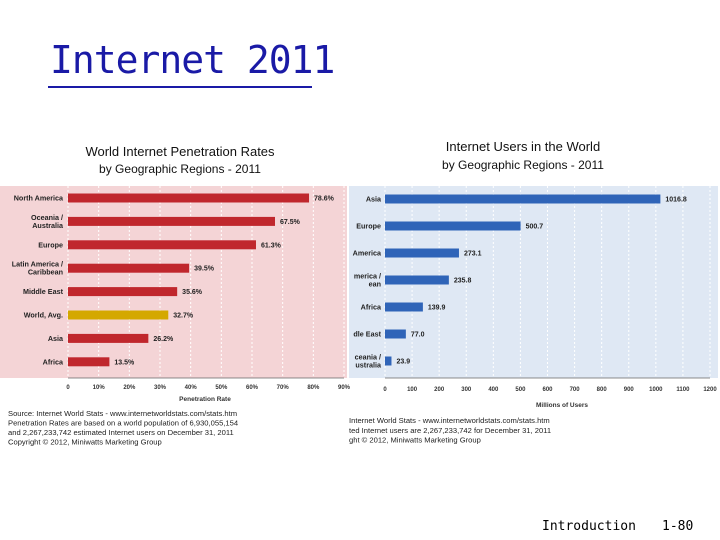 This screenshot has height=540, width=720. Describe the element at coordinates (523, 146) in the screenshot. I see `users-chart-title: Internet Users in the World` at that location.